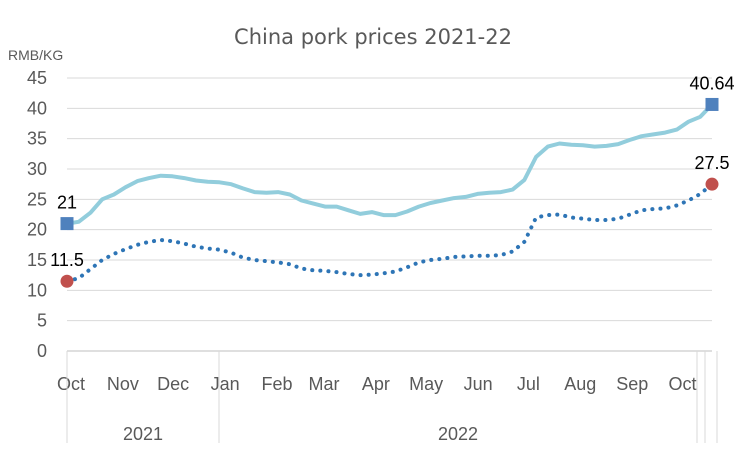 The height and width of the screenshot is (449, 750). What do you see at coordinates (67, 260) in the screenshot?
I see `data-label: 11.5` at bounding box center [67, 260].